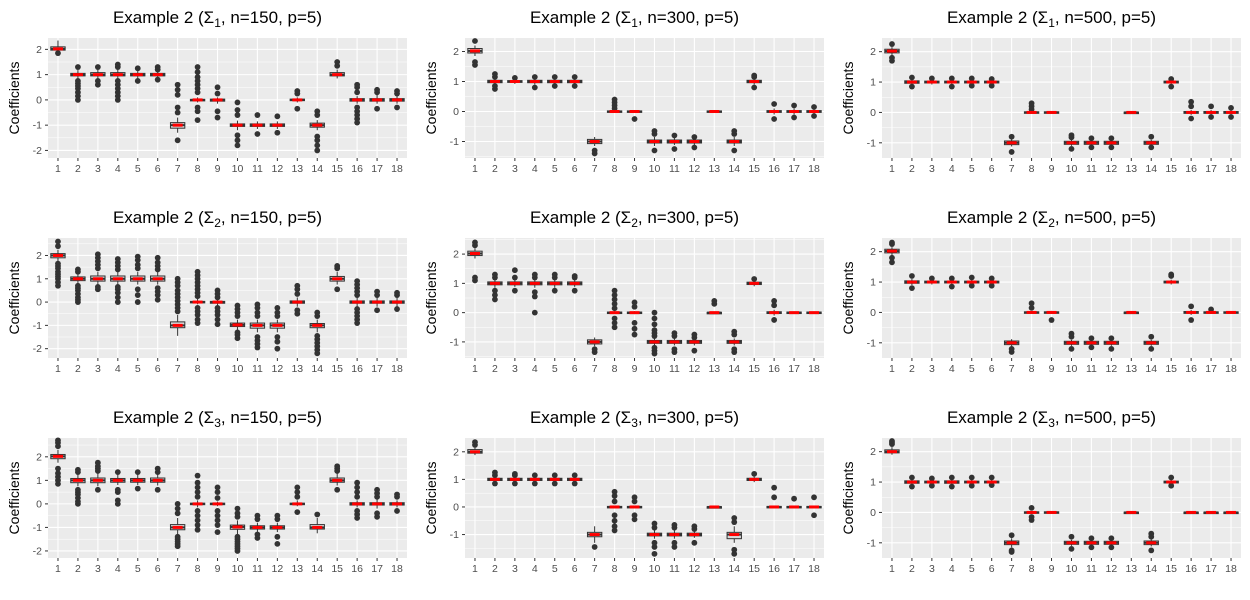 This screenshot has height=600, width=1250. Describe the element at coordinates (14, 498) in the screenshot. I see `y-axis-label: Coefficients` at that location.